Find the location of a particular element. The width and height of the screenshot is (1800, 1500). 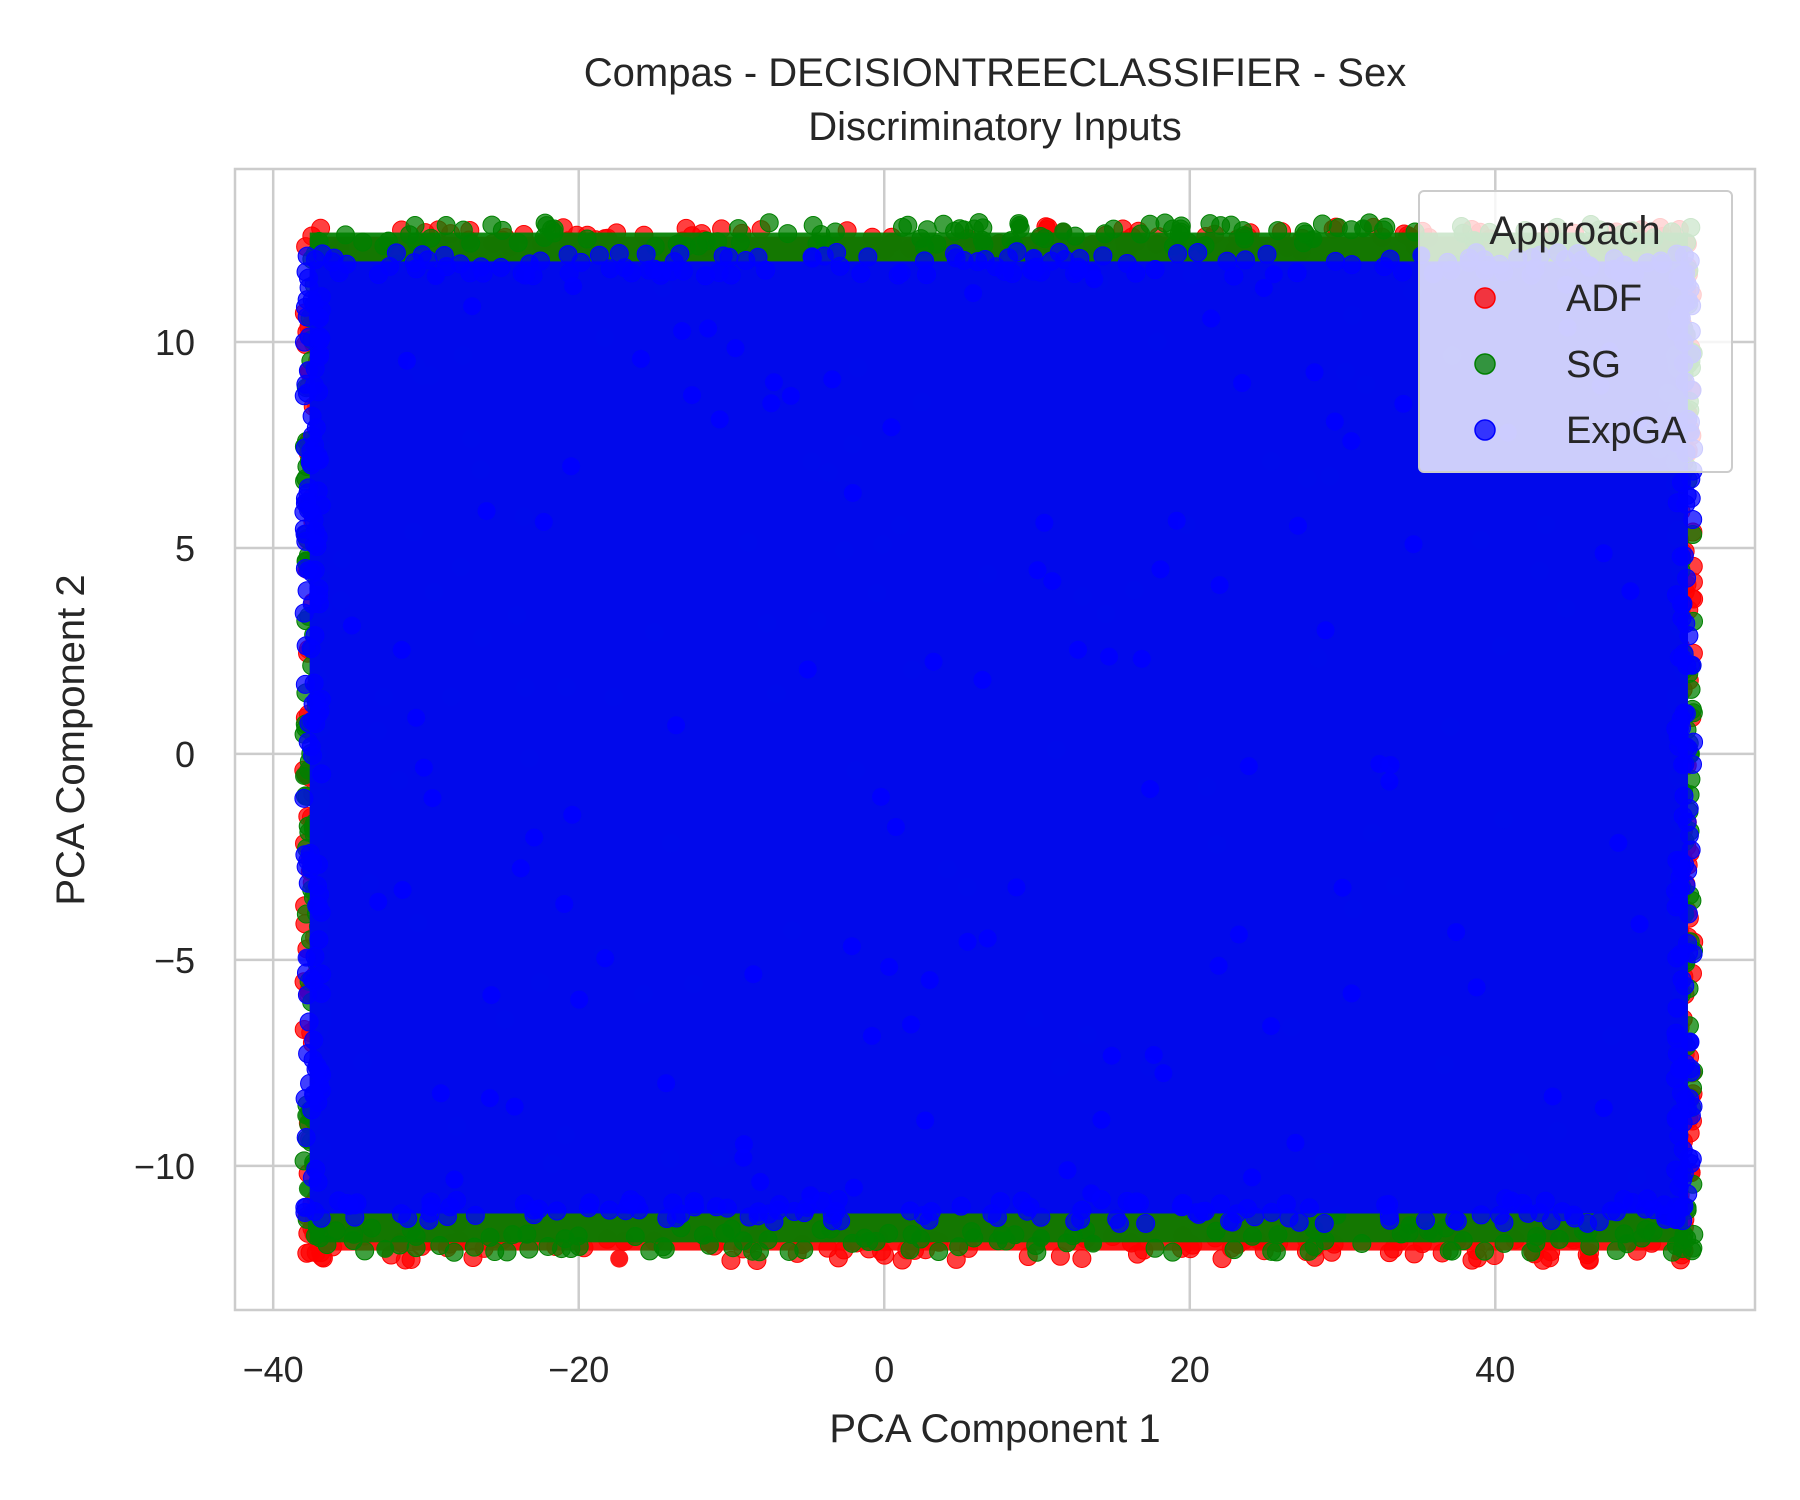

y-tick-labels: −10 −5 0 5 10 is located at coordinates (164, 754).